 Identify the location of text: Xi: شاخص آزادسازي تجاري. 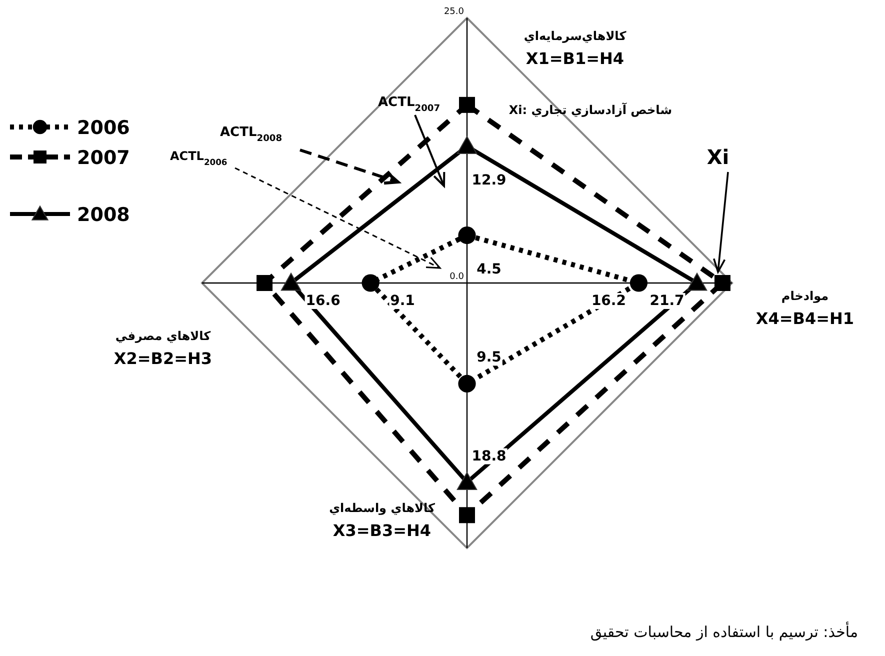
(590, 109).